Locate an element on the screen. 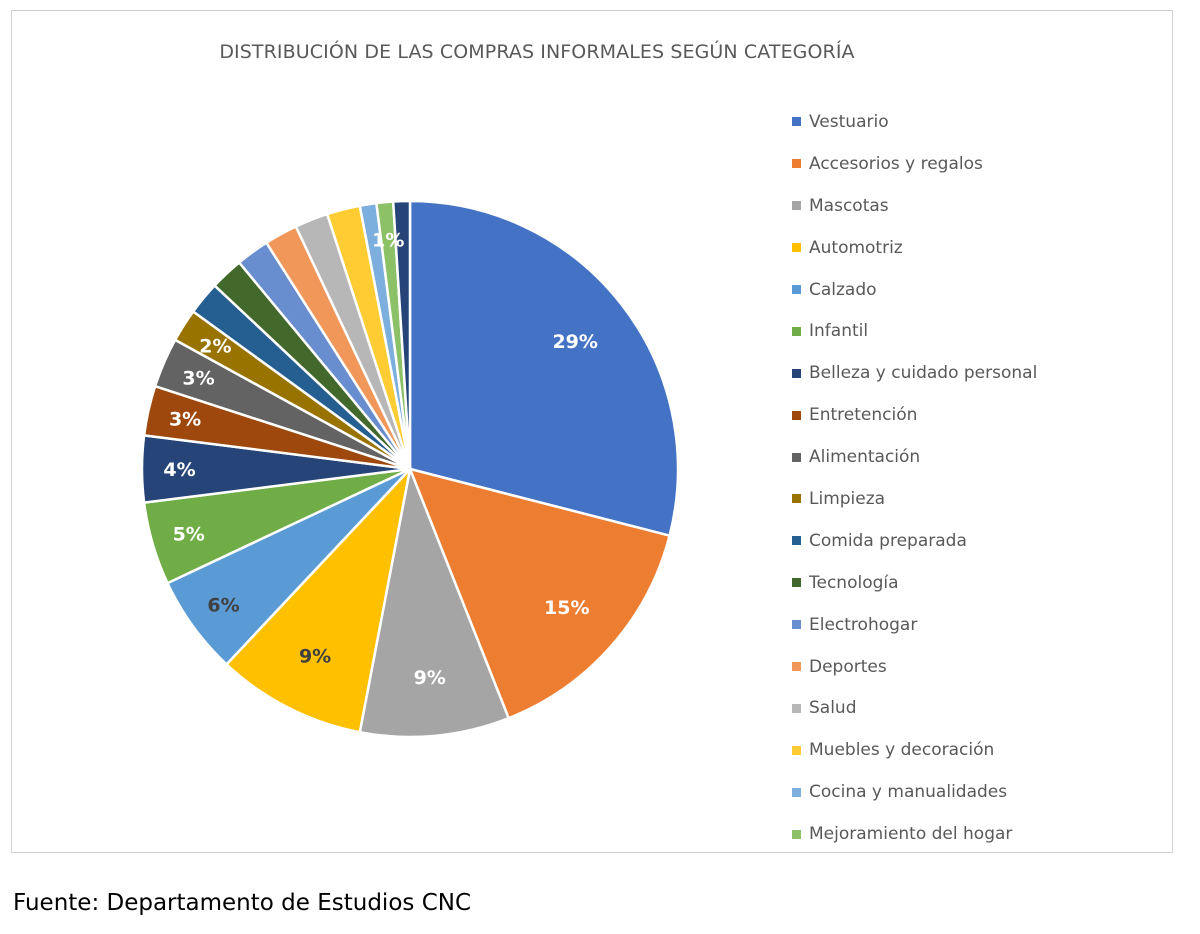 The image size is (1200, 934). legend-label: Accesorios y regalos is located at coordinates (896, 163).